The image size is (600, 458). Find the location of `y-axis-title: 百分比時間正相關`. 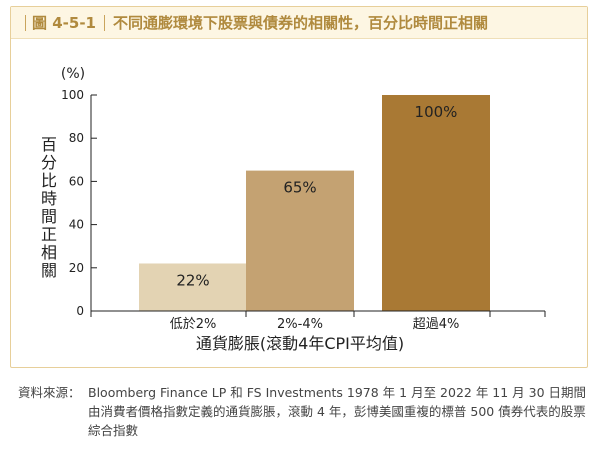

y-axis-title: 百分比時間正相關 is located at coordinates (49, 207).